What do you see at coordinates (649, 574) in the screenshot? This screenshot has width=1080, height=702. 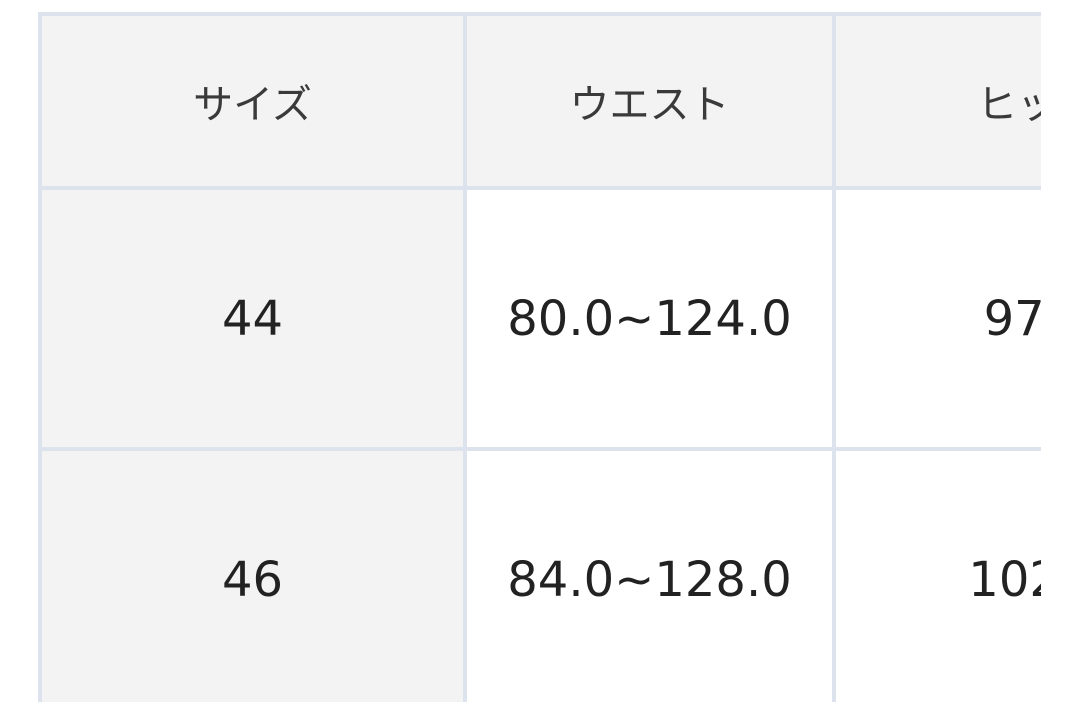 I see `waist-cell: 84.0~128.0` at bounding box center [649, 574].